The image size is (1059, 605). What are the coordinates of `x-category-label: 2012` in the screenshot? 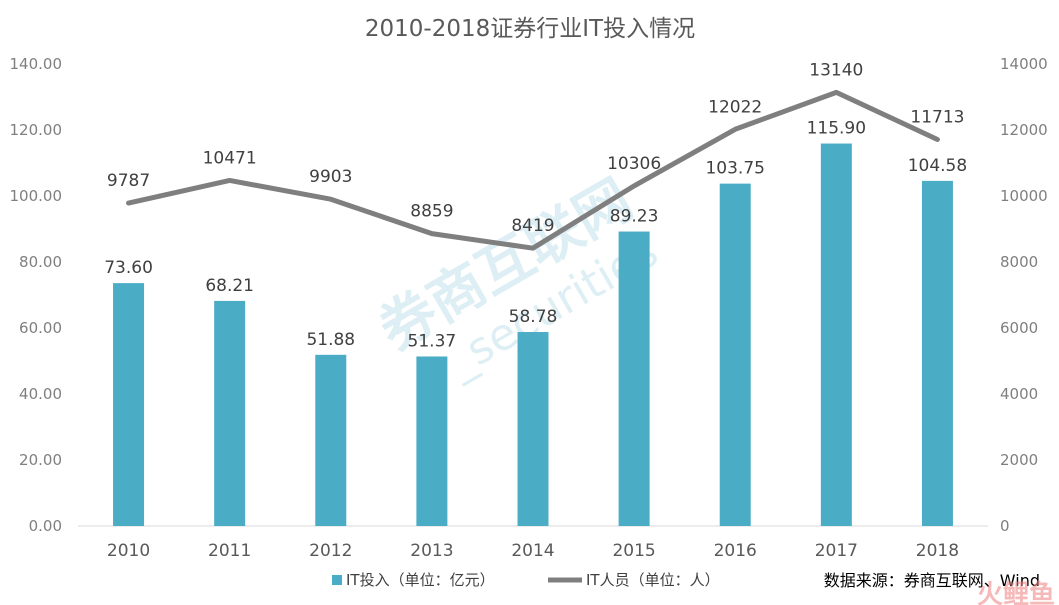 It's located at (330, 551).